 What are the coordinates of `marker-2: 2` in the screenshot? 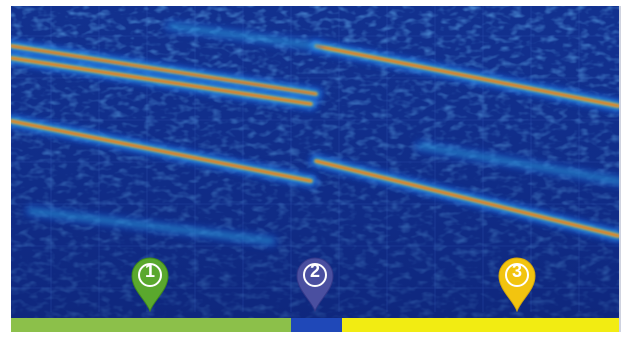 It's located at (315, 283).